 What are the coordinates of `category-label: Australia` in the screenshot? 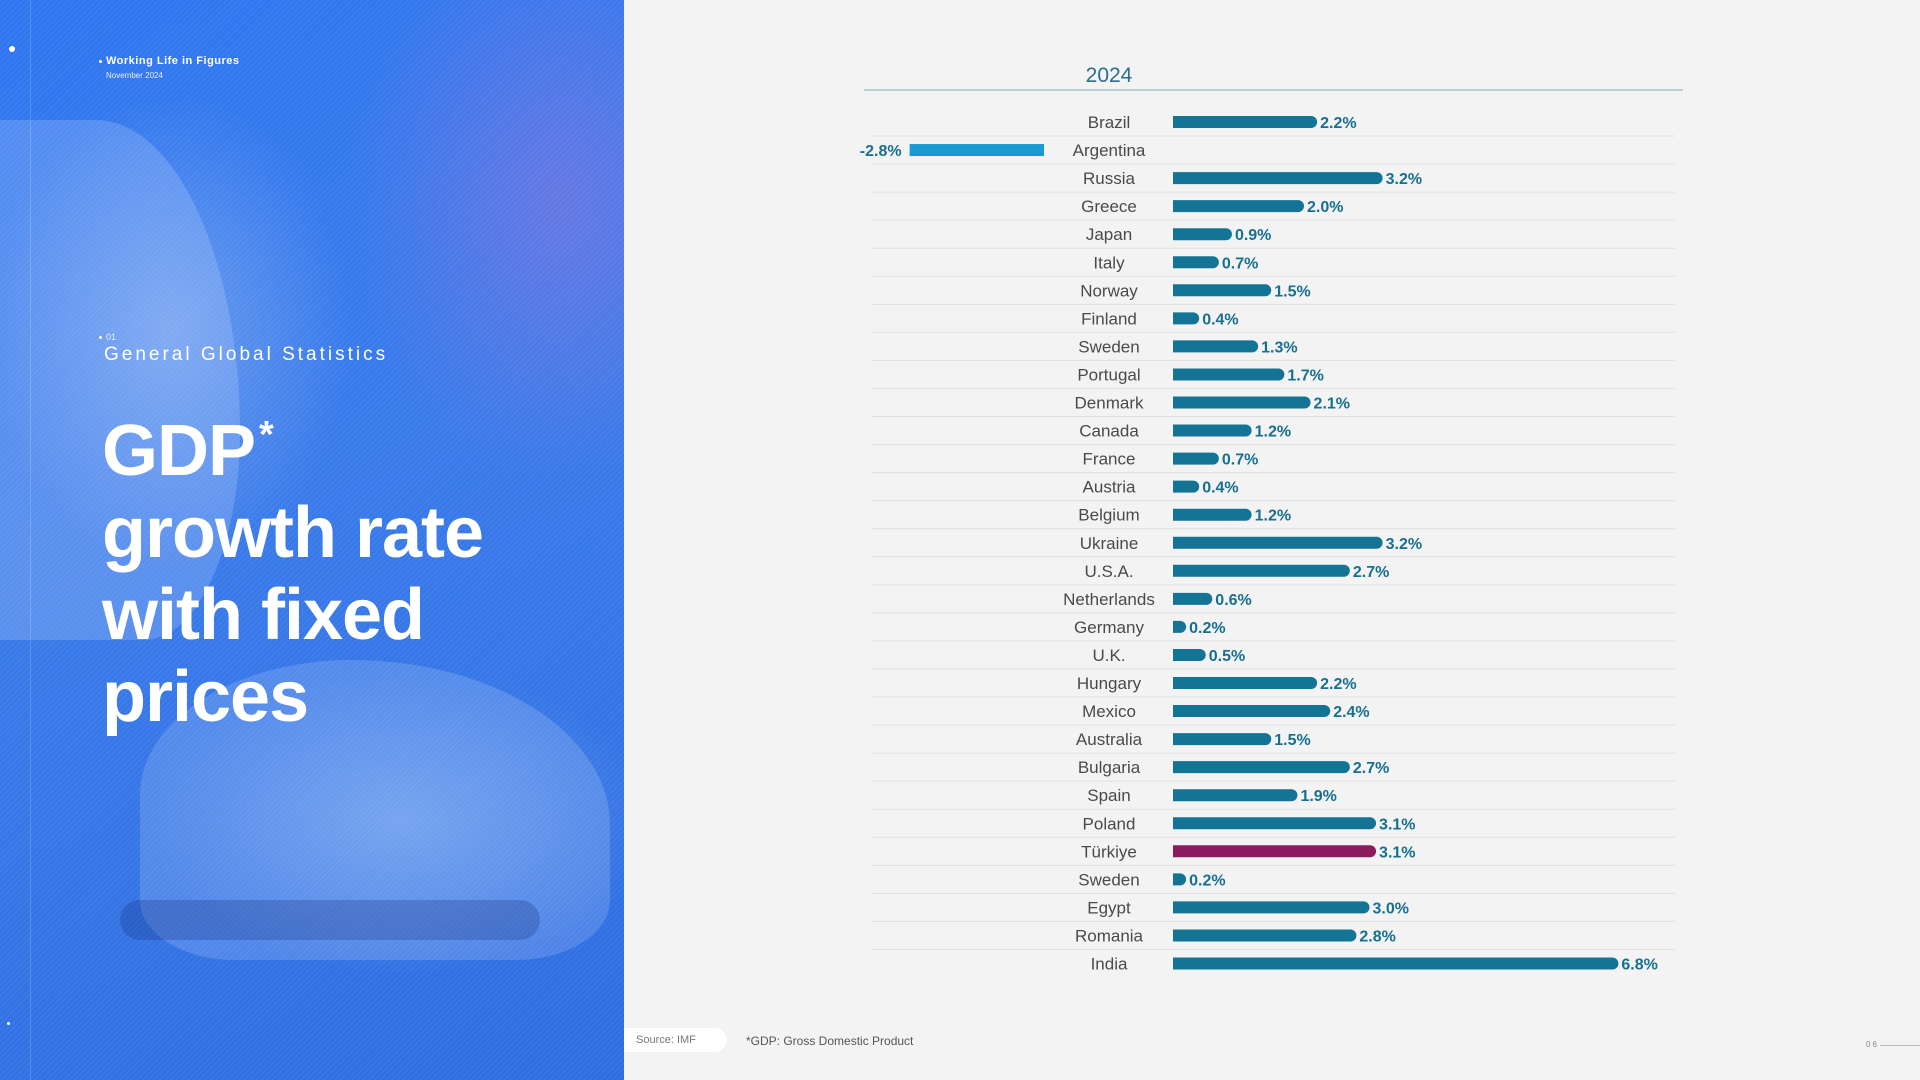 It's located at (1109, 739).